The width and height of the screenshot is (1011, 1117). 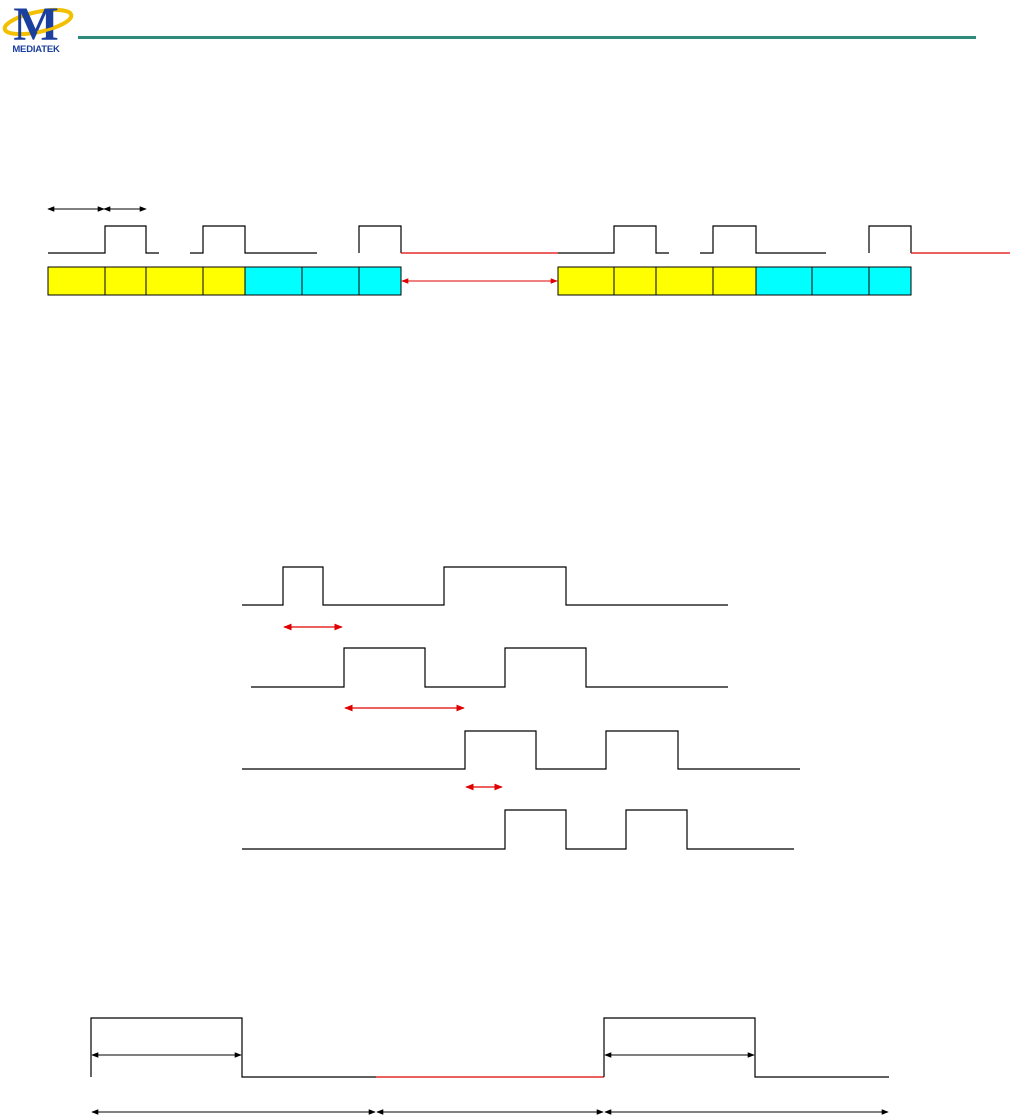 I want to click on svg-text: M, so click(x=35, y=25).